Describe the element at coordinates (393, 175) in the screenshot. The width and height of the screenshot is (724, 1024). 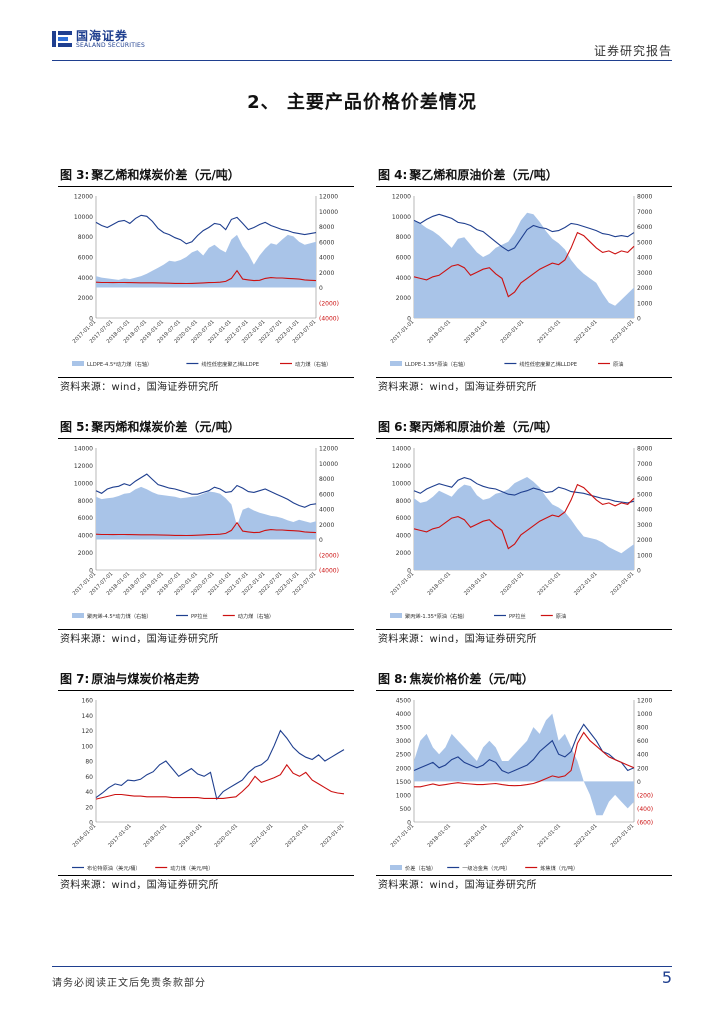
I see `figure-number: 图 4:` at that location.